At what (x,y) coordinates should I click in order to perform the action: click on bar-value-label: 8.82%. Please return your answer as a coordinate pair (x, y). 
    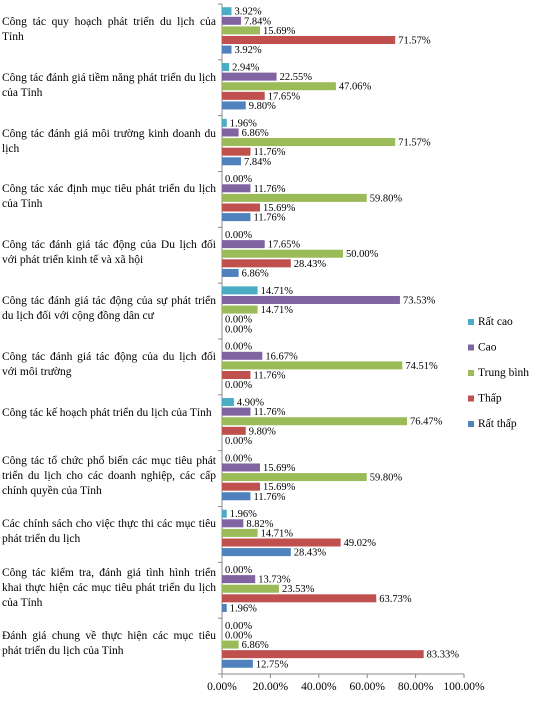
    Looking at the image, I should click on (259, 524).